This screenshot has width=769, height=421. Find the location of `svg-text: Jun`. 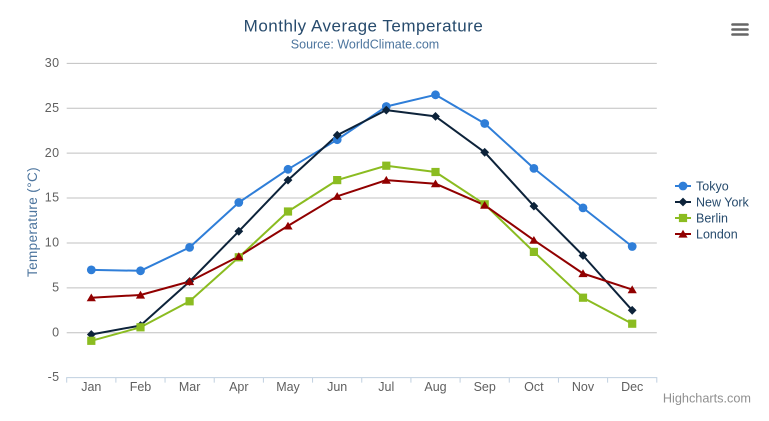

svg-text: Jun is located at coordinates (337, 387).